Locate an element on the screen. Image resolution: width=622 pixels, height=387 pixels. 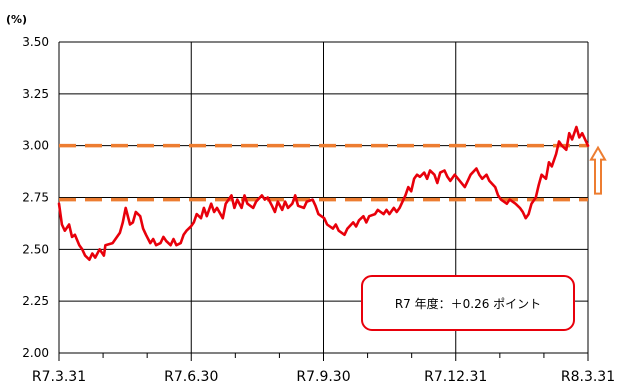
reference-lines is located at coordinates (323, 172).